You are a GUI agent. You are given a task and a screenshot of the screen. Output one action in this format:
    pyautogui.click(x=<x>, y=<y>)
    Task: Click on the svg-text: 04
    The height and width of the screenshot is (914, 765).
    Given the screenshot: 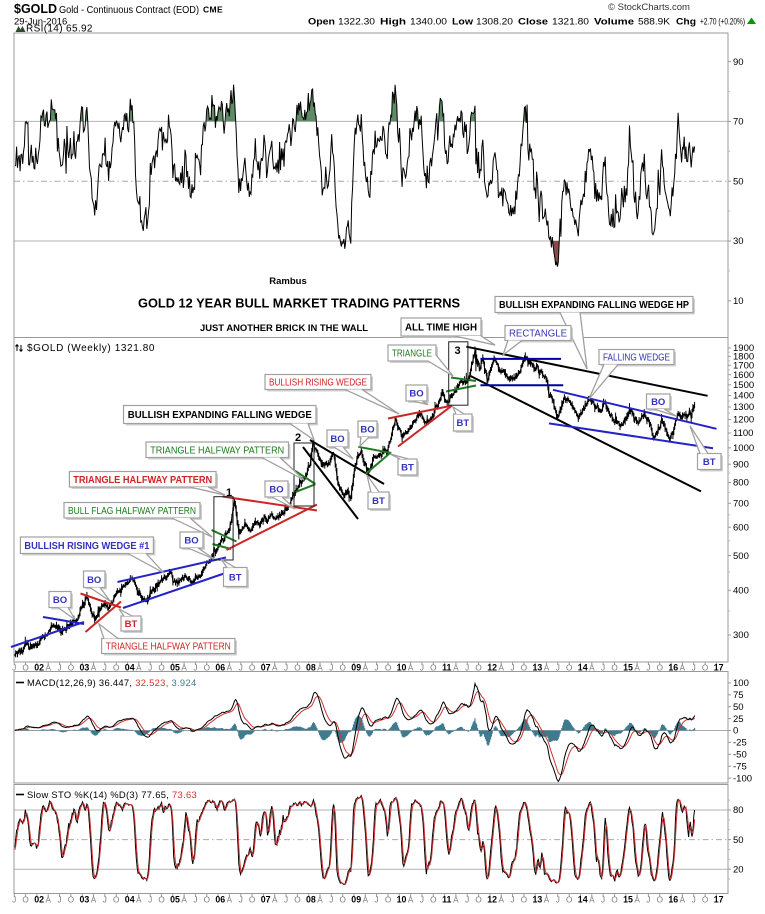 What is the action you would take?
    pyautogui.click(x=130, y=668)
    